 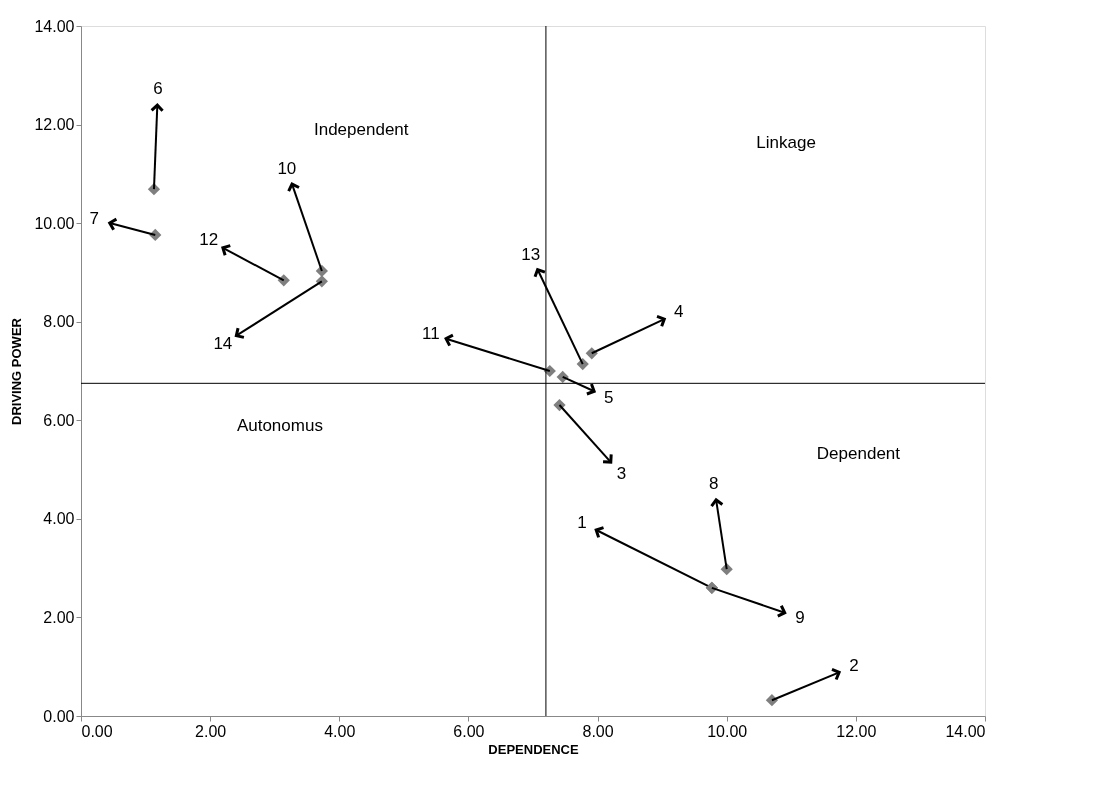 I want to click on y-tick-label: 4.00, so click(x=59, y=519).